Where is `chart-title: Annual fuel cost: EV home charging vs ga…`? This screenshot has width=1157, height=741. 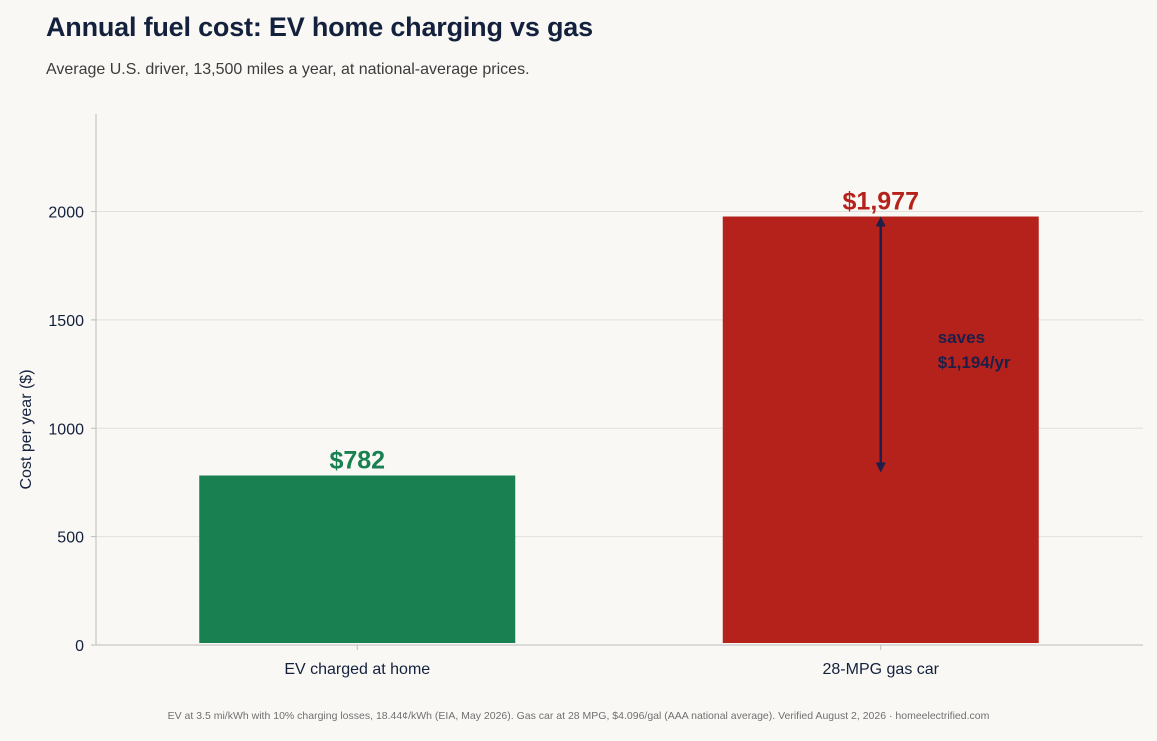
chart-title: Annual fuel cost: EV home charging vs ga… is located at coordinates (319, 27).